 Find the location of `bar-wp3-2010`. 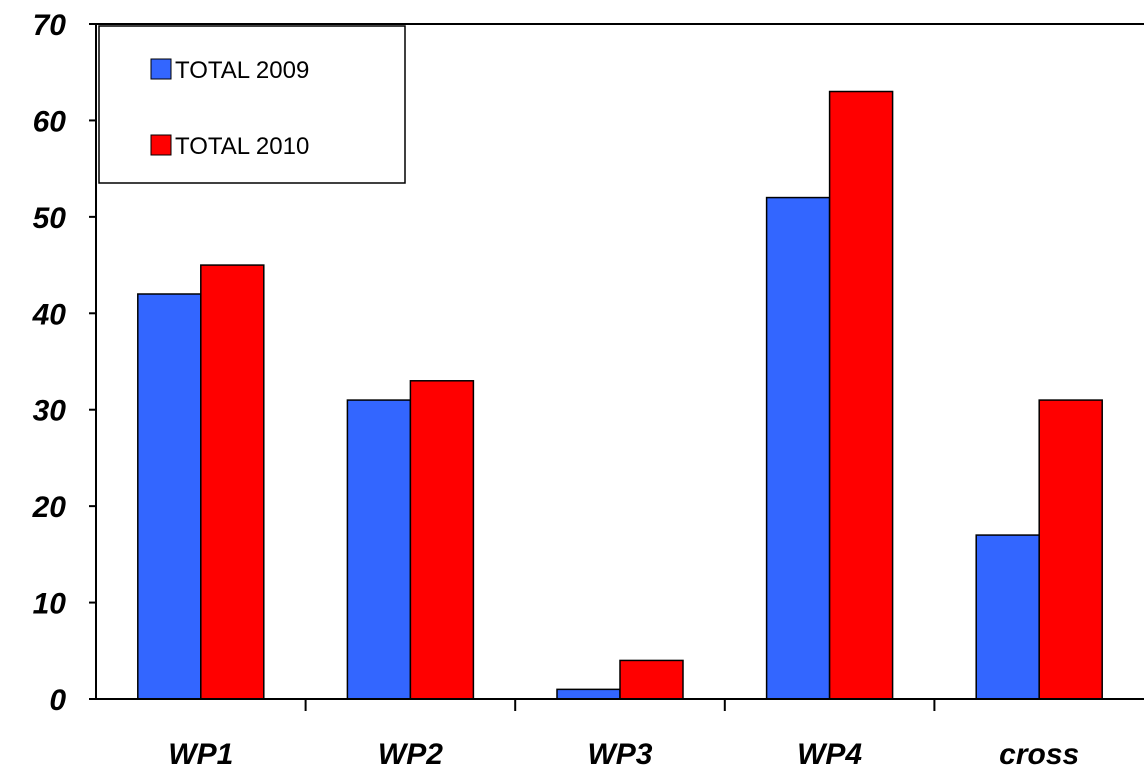

bar-wp3-2010 is located at coordinates (651, 679).